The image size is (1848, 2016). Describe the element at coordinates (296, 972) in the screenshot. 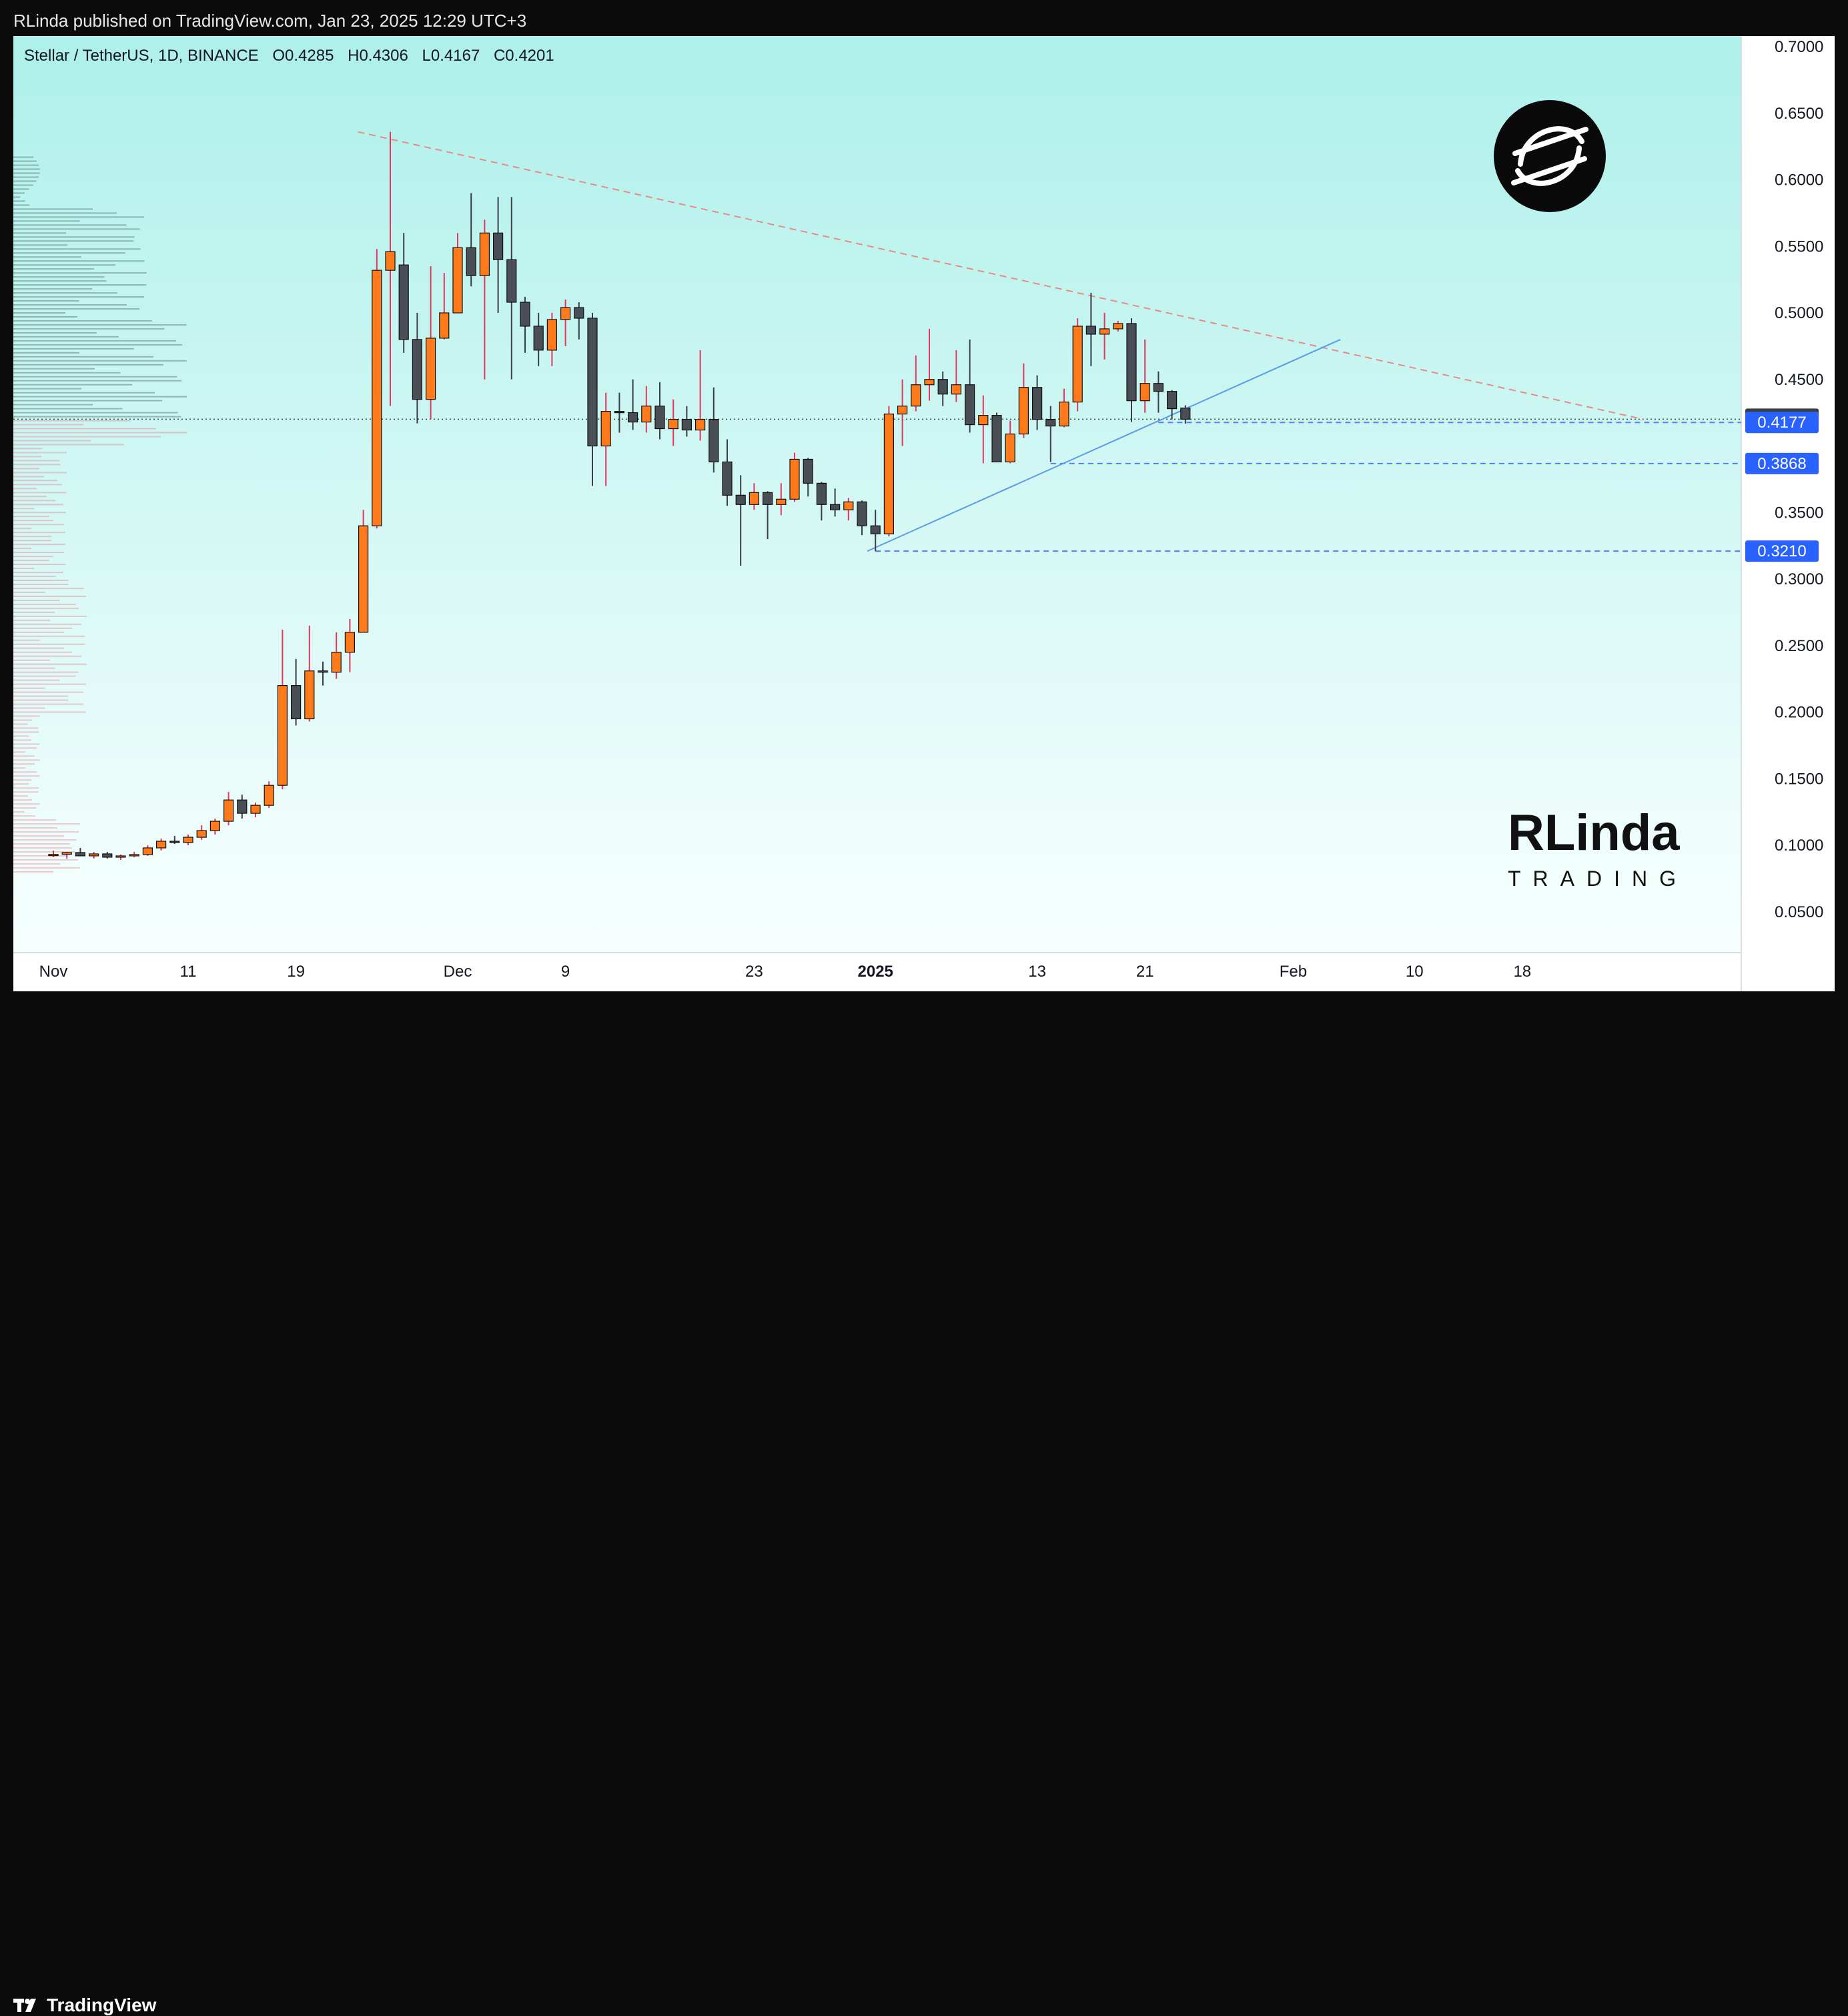

I see `time-axis-tick: 19` at that location.